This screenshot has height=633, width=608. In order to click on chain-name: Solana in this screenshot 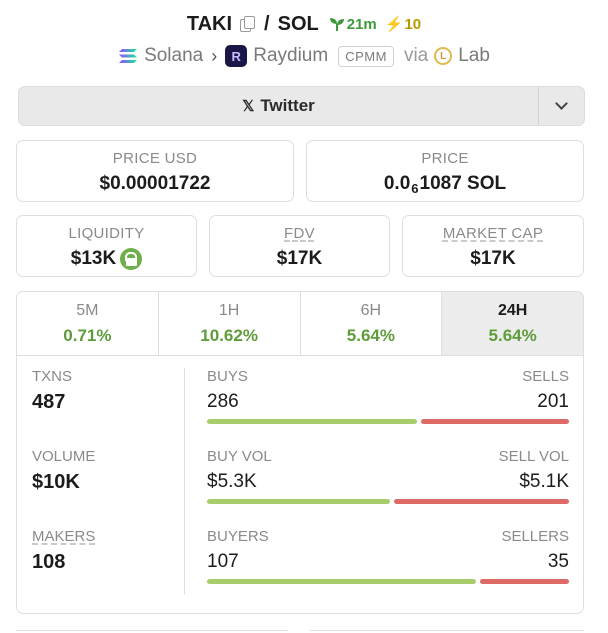, I will do `click(174, 55)`.